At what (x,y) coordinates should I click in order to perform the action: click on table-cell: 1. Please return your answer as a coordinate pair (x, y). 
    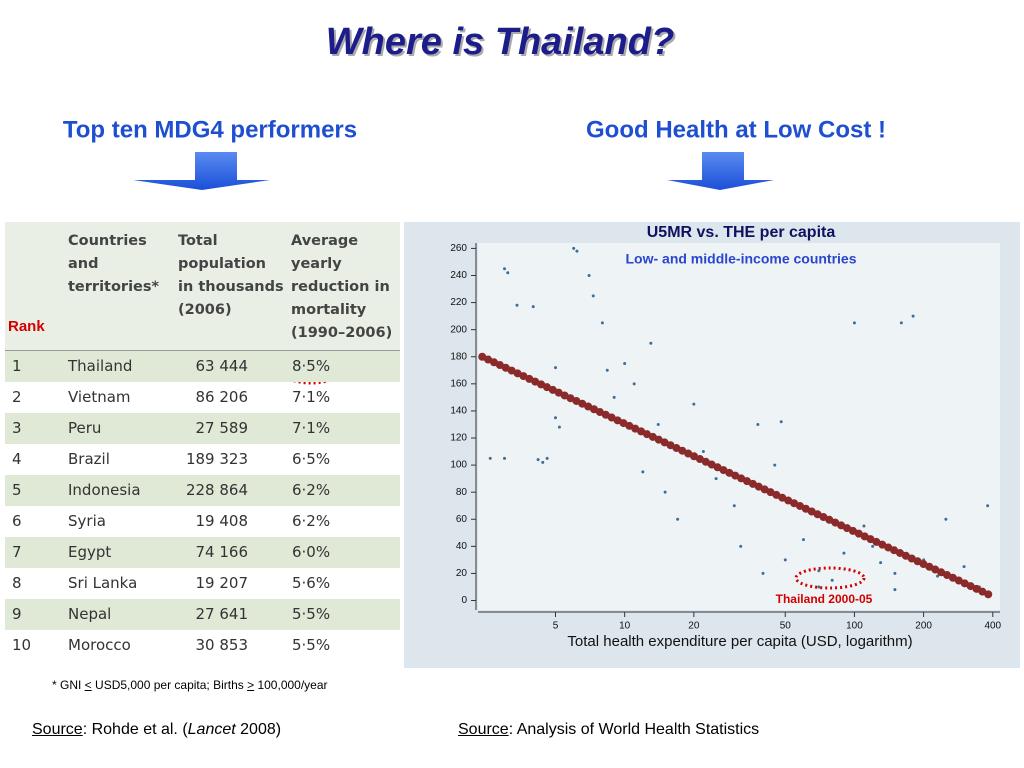
    Looking at the image, I should click on (17, 366).